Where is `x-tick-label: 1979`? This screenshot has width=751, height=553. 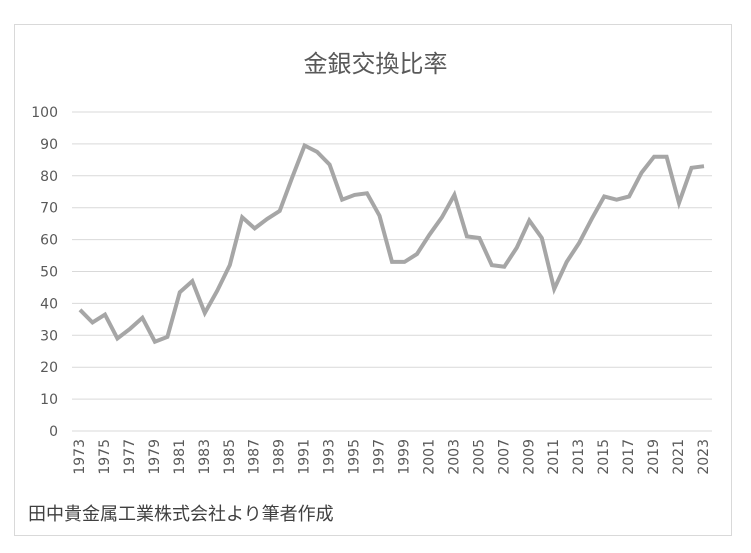 x-tick-label: 1979 is located at coordinates (155, 457).